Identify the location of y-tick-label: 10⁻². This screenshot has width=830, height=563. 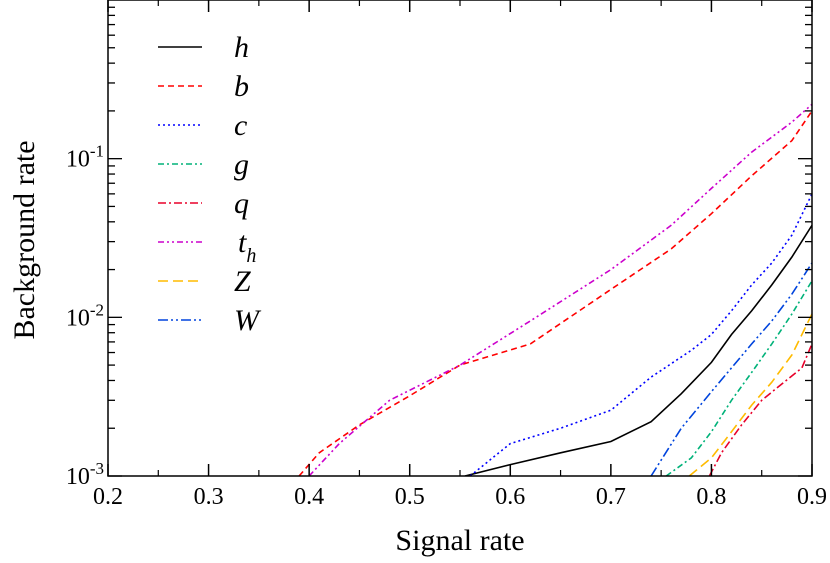
(85, 315).